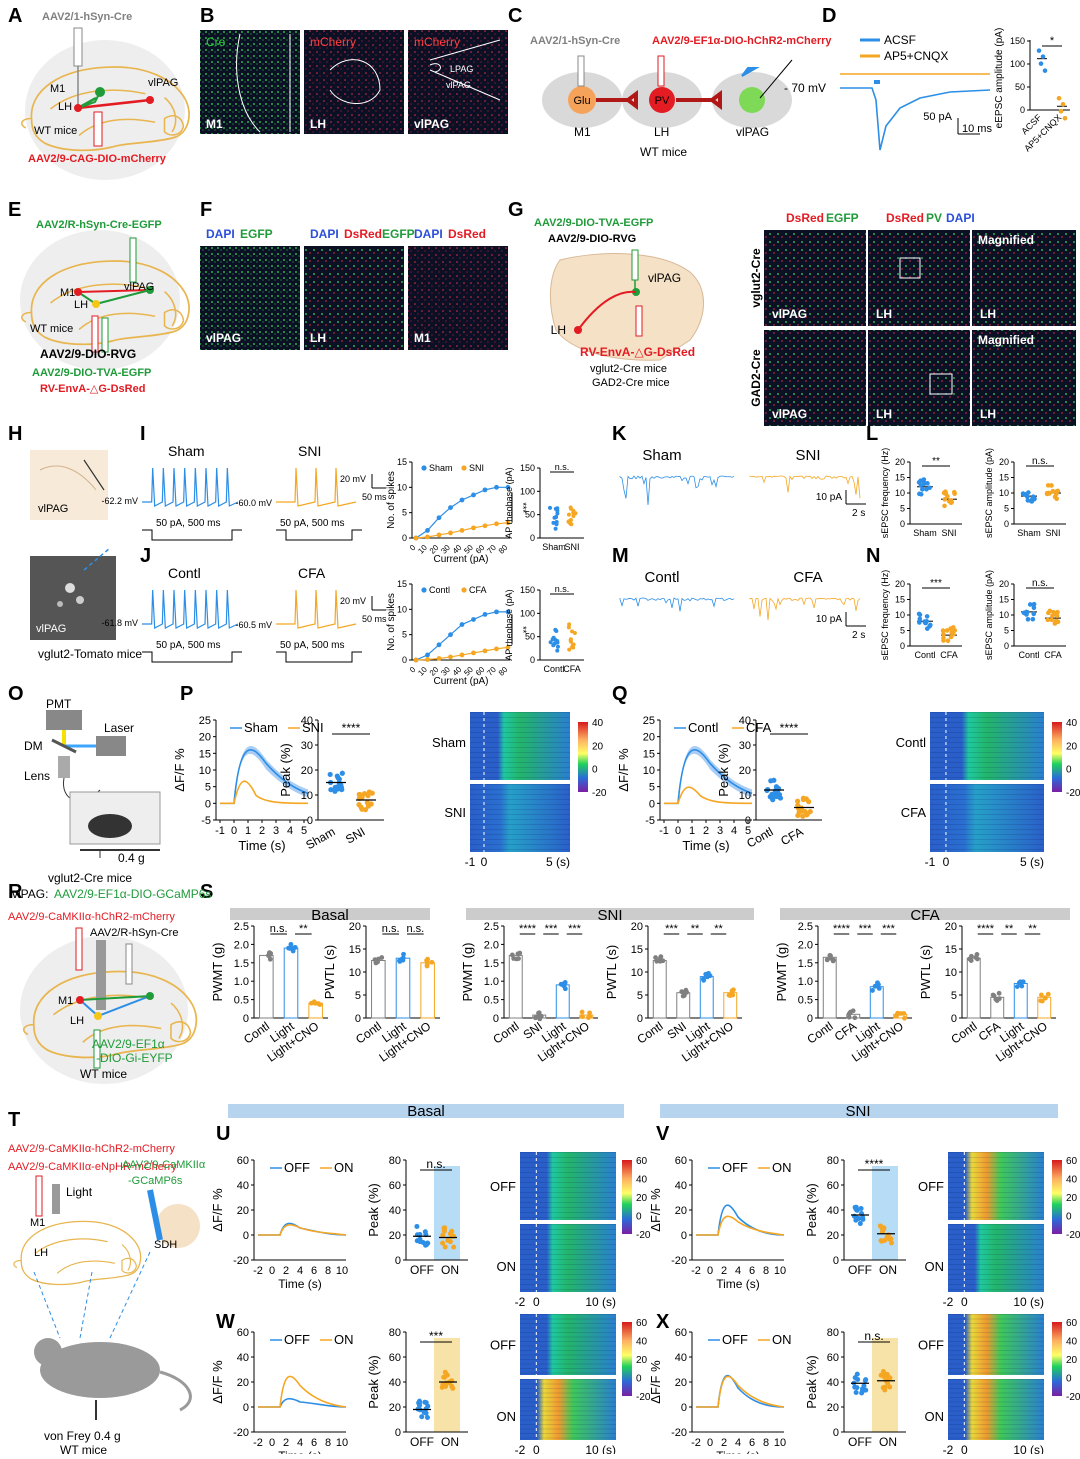 Image resolution: width=1080 pixels, height=1459 pixels. I want to click on panel-letter-W: W, so click(225, 1322).